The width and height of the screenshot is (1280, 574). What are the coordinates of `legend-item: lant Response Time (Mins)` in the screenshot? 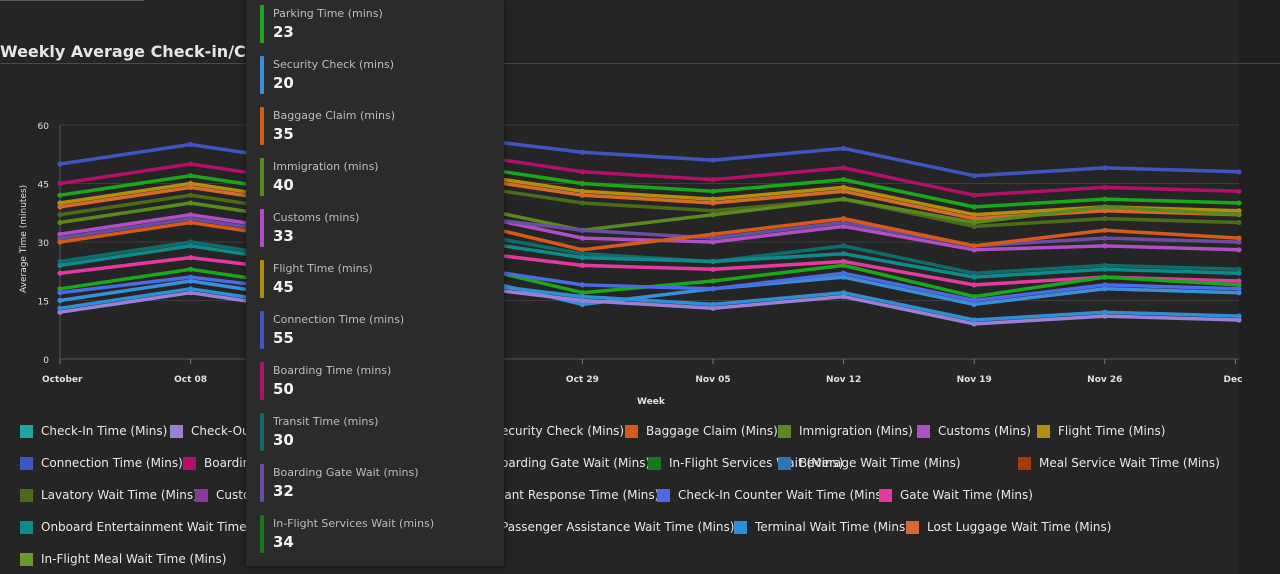 It's located at (569, 495).